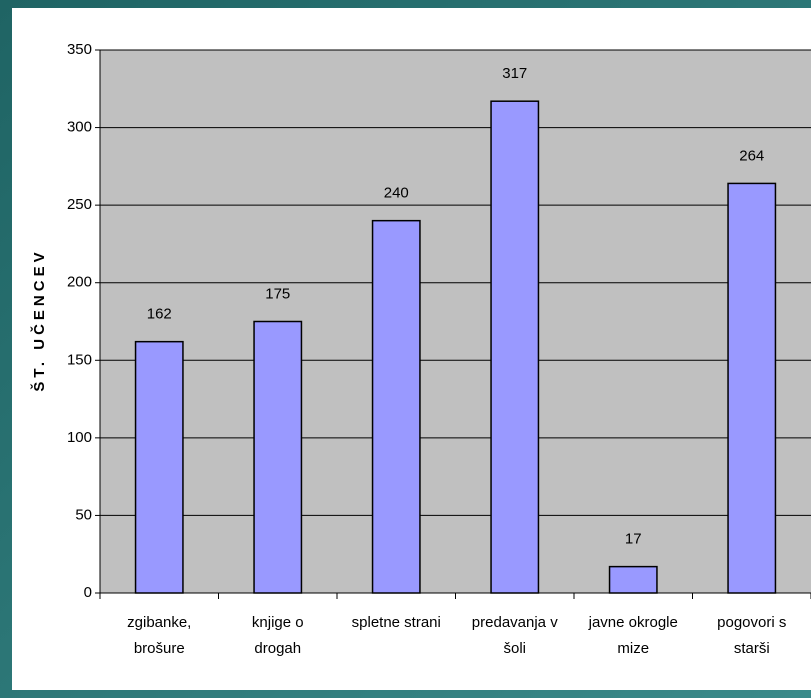 Image resolution: width=811 pixels, height=698 pixels. What do you see at coordinates (751, 155) in the screenshot?
I see `value-label: 264` at bounding box center [751, 155].